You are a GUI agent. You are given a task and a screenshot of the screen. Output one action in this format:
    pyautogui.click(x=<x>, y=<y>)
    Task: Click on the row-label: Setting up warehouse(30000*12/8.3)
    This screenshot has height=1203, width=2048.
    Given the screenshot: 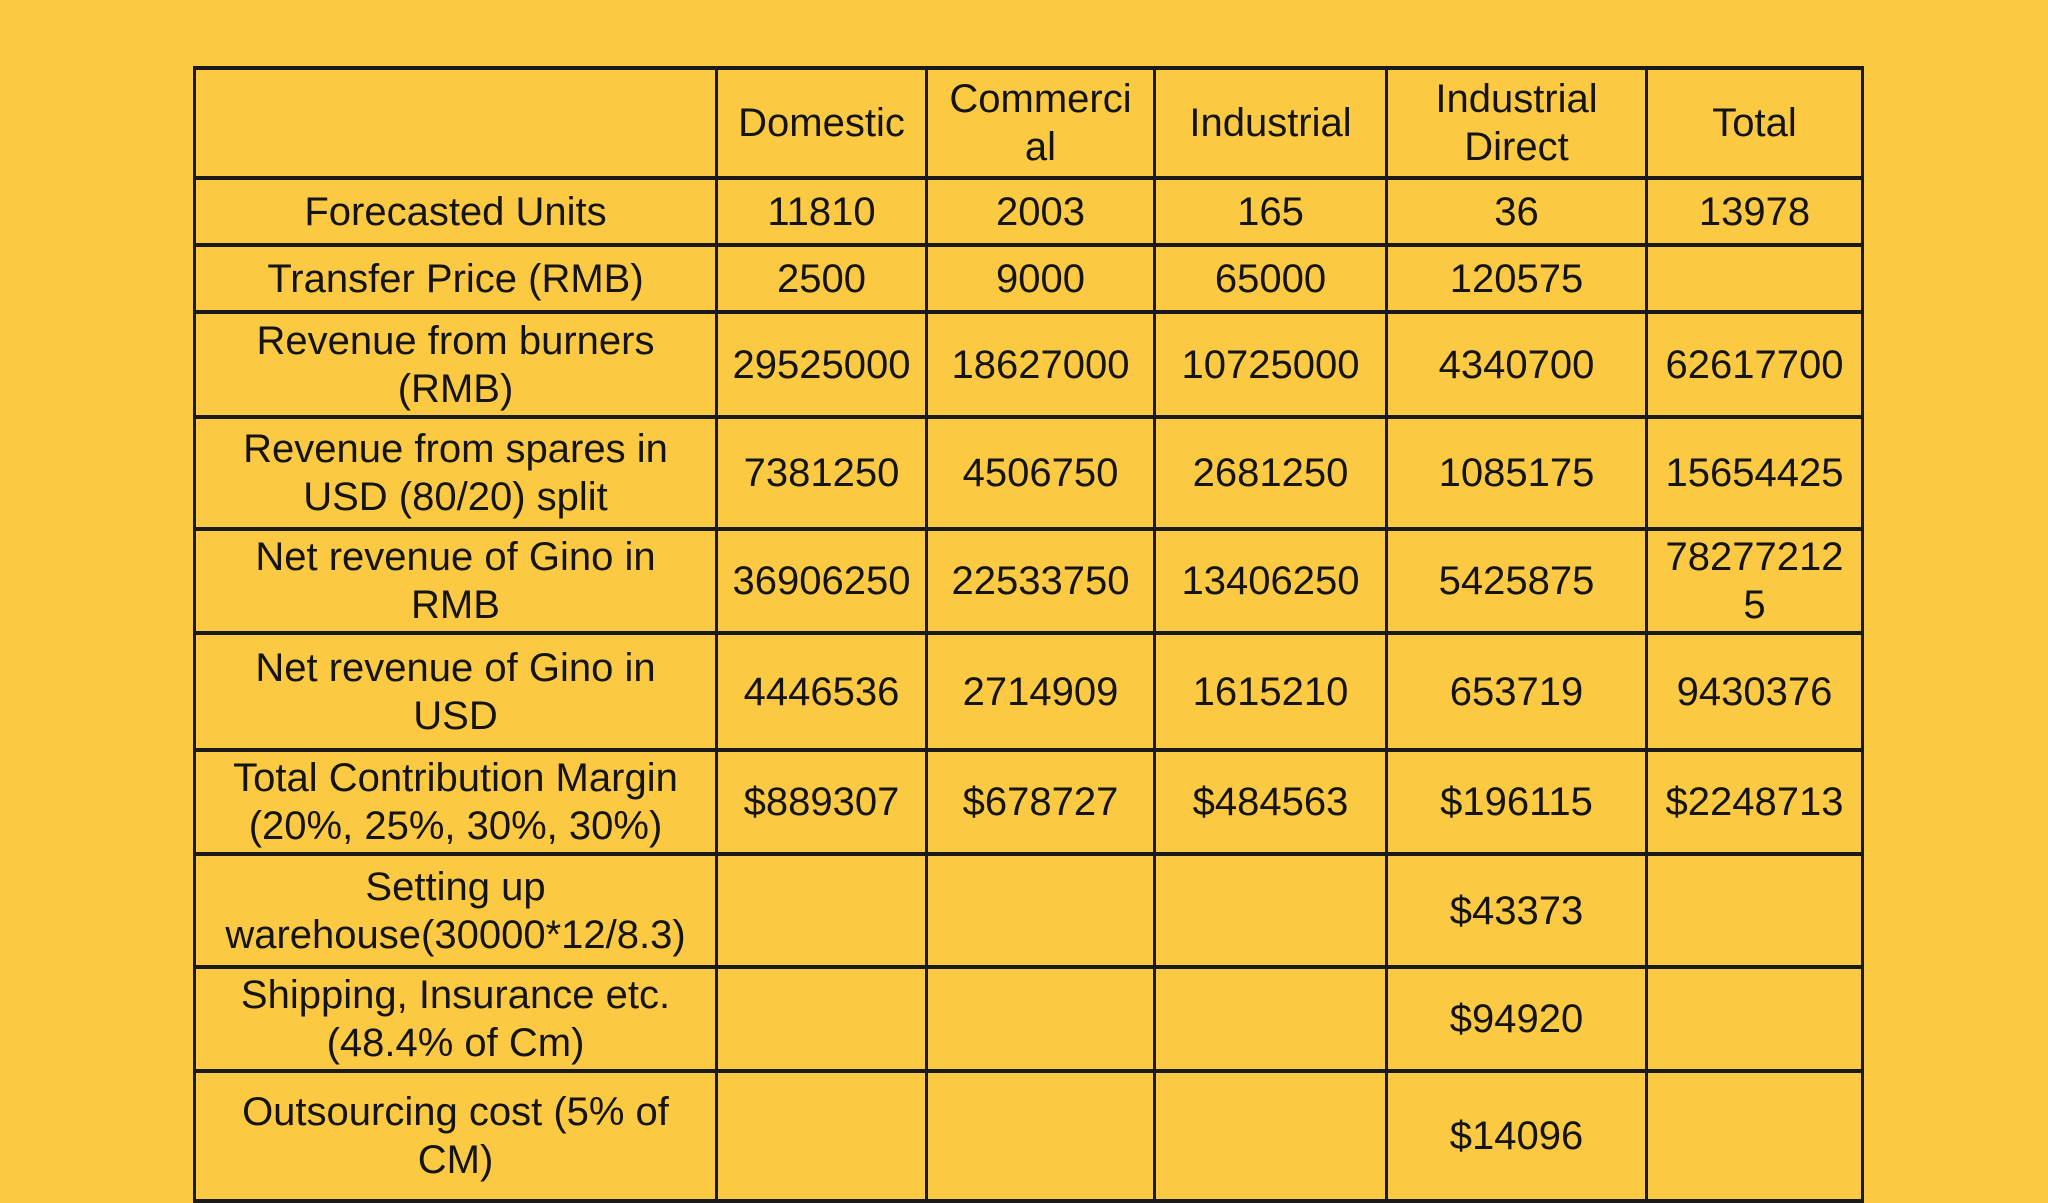 What is the action you would take?
    pyautogui.click(x=455, y=910)
    